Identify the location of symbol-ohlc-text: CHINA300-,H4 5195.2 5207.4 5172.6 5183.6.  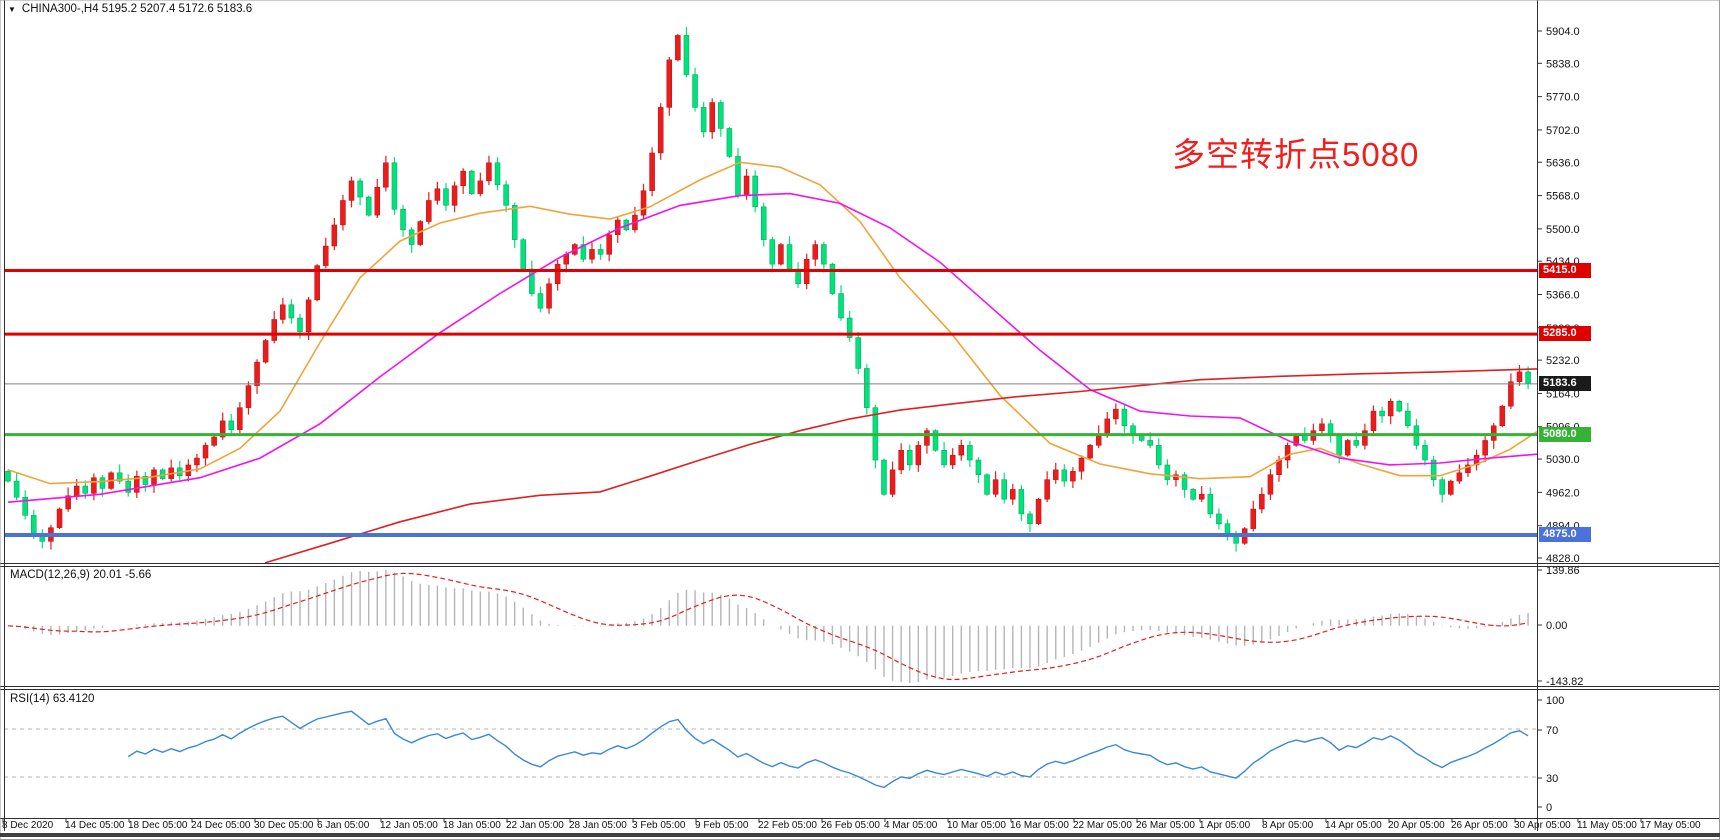
(137, 9).